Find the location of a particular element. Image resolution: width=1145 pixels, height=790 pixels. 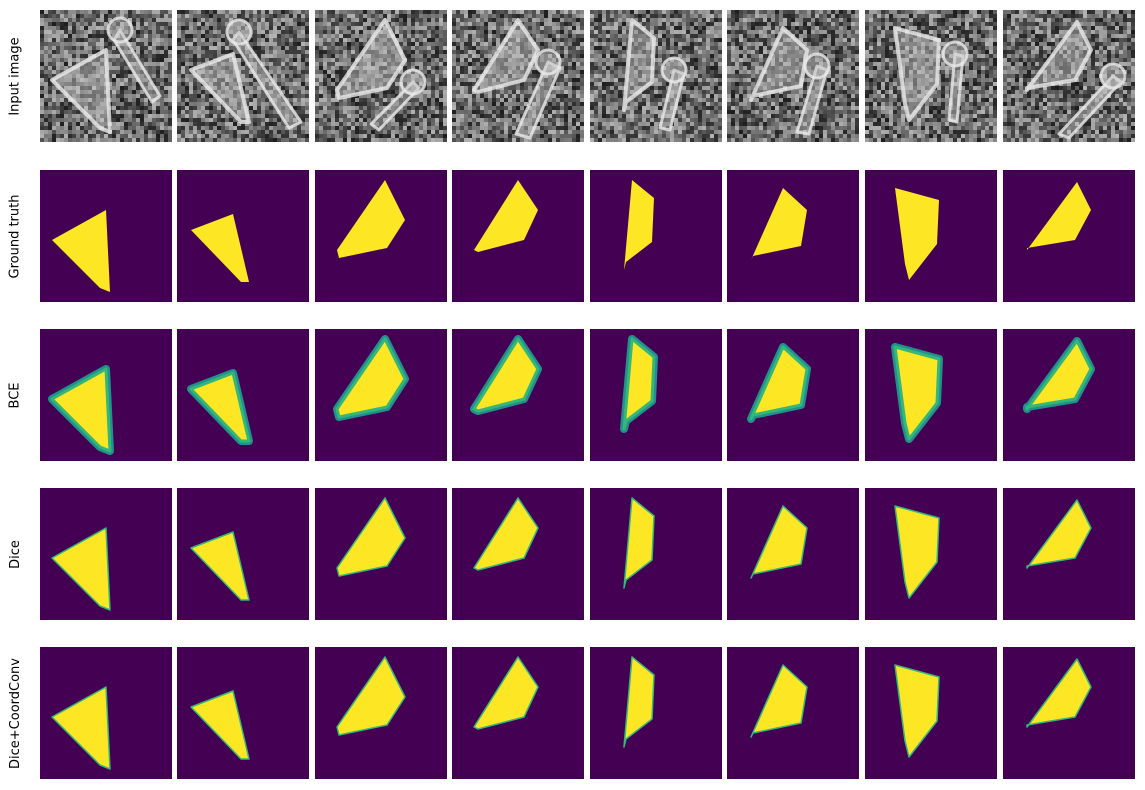

row-label-dice: Dice is located at coordinates (15, 554).